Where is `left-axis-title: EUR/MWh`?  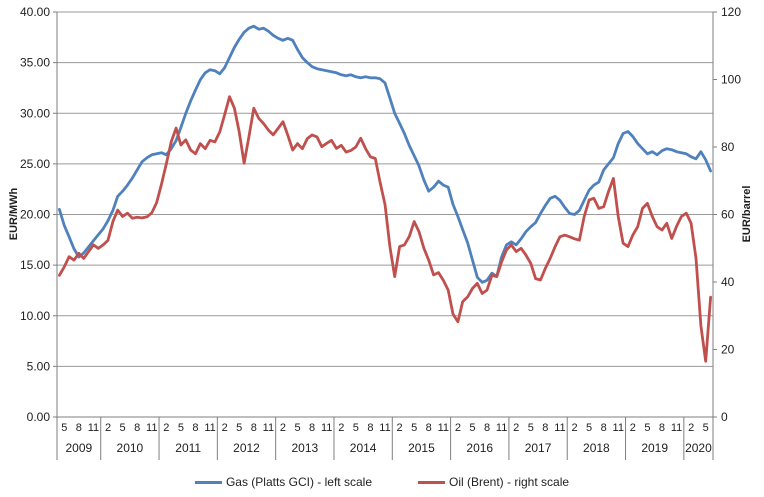 left-axis-title: EUR/MWh is located at coordinates (14, 214).